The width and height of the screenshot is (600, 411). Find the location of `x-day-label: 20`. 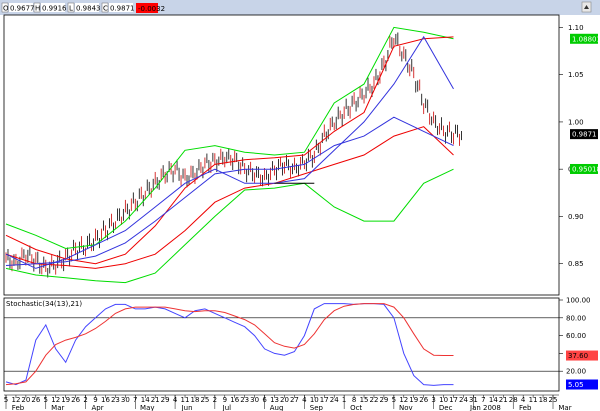

x-day-label: 20 is located at coordinates (284, 400).